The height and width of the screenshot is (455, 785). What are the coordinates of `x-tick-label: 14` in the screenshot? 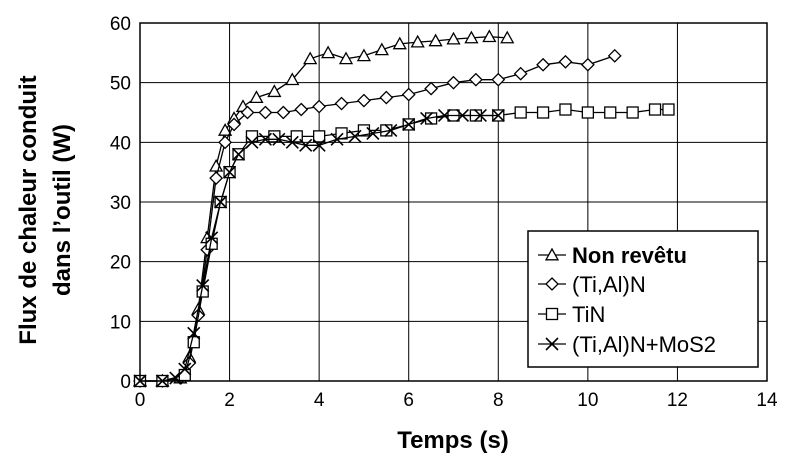 It's located at (767, 400).